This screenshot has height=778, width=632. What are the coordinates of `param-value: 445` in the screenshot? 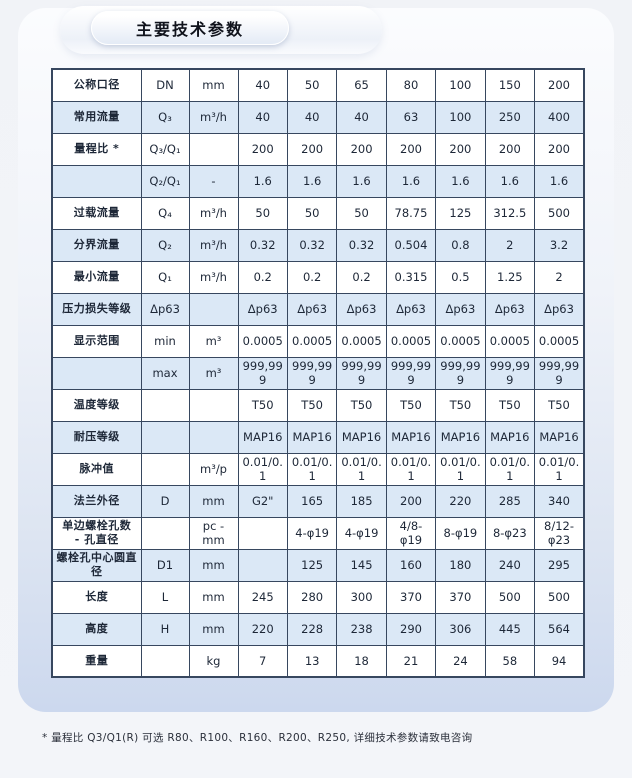 It's located at (510, 629).